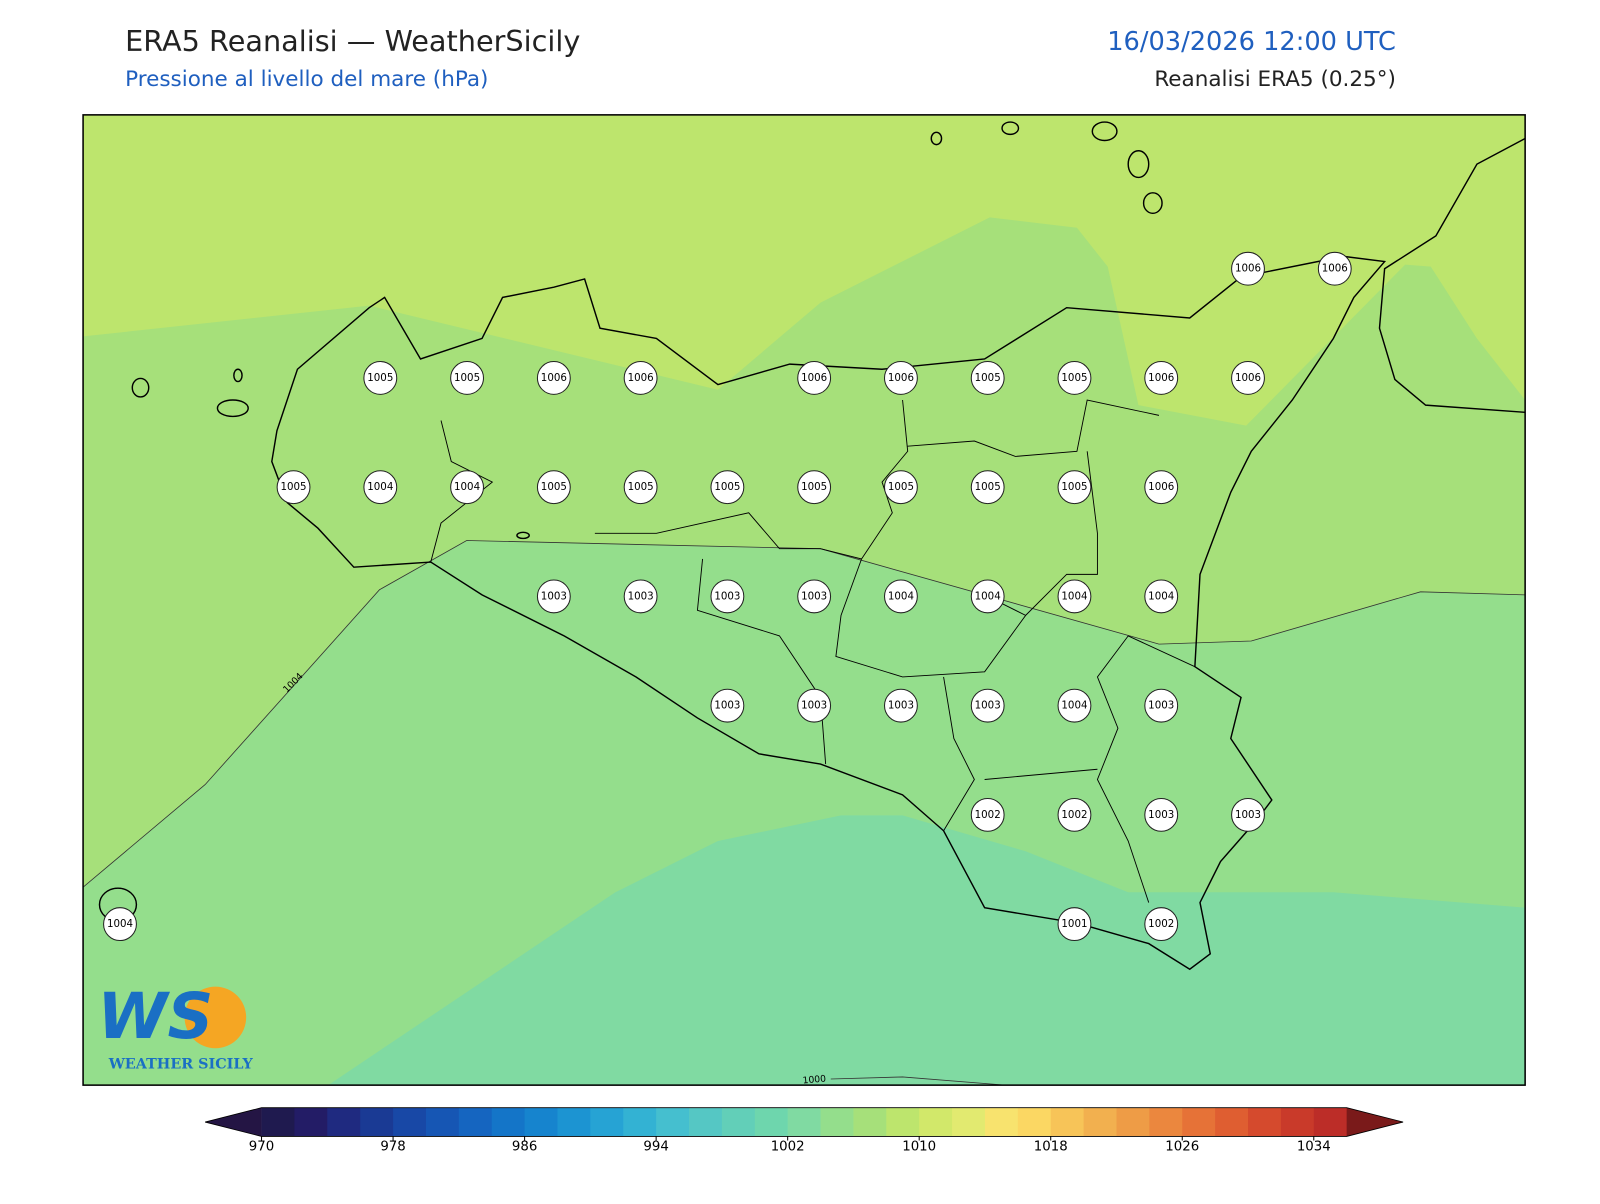 This screenshot has height=1204, width=1600. Describe the element at coordinates (352, 41) in the screenshot. I see `title: ERA5 Reanalisi — WeatherSicily` at that location.